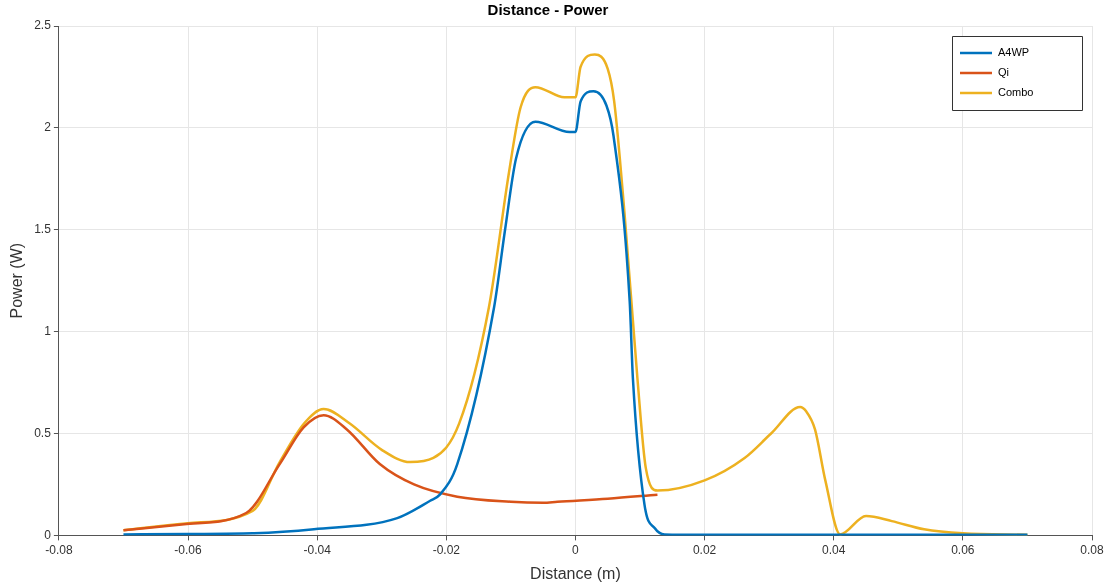 The image size is (1114, 588). What do you see at coordinates (834, 549) in the screenshot?
I see `x-tick-label: 0.04` at bounding box center [834, 549].